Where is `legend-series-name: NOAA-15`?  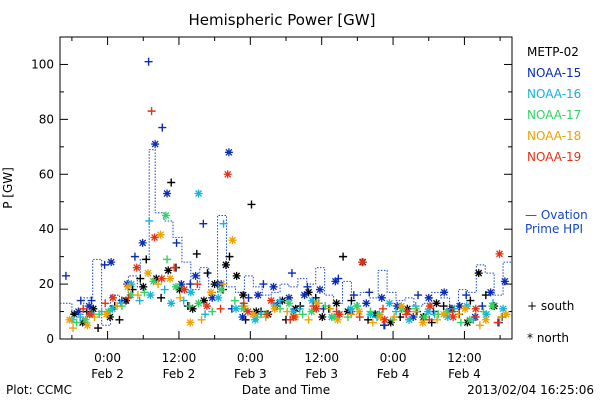 legend-series-name: NOAA-15 is located at coordinates (554, 73).